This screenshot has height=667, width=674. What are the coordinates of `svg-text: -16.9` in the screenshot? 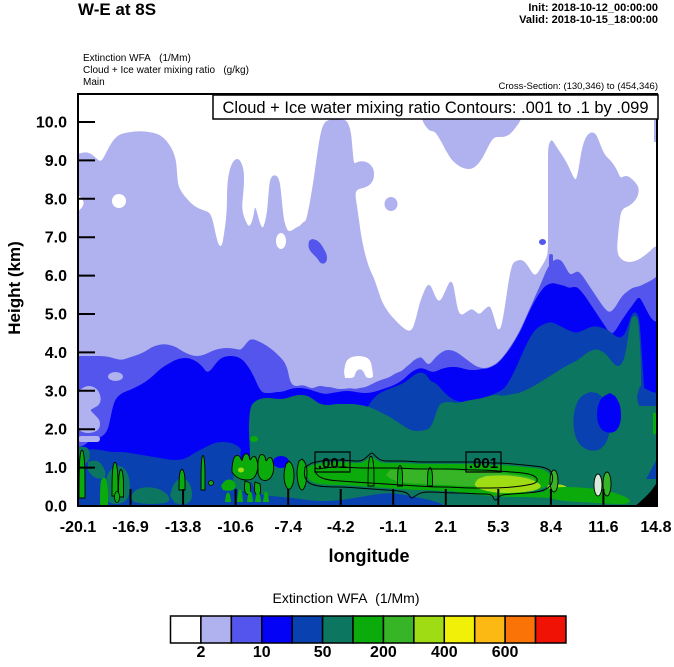 It's located at (130, 527).